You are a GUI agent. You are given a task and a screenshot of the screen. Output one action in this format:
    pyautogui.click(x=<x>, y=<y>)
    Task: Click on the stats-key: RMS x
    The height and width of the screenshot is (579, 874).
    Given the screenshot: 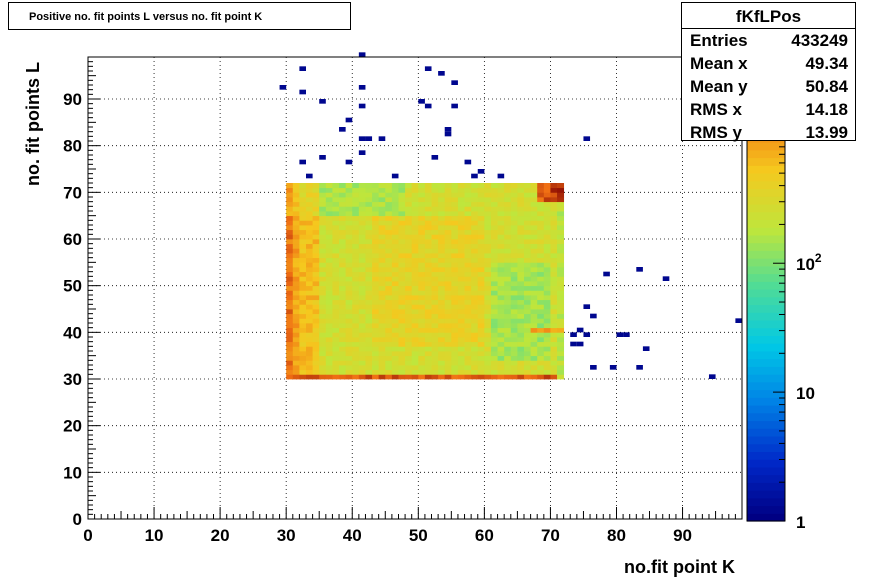 What is the action you would take?
    pyautogui.click(x=716, y=109)
    